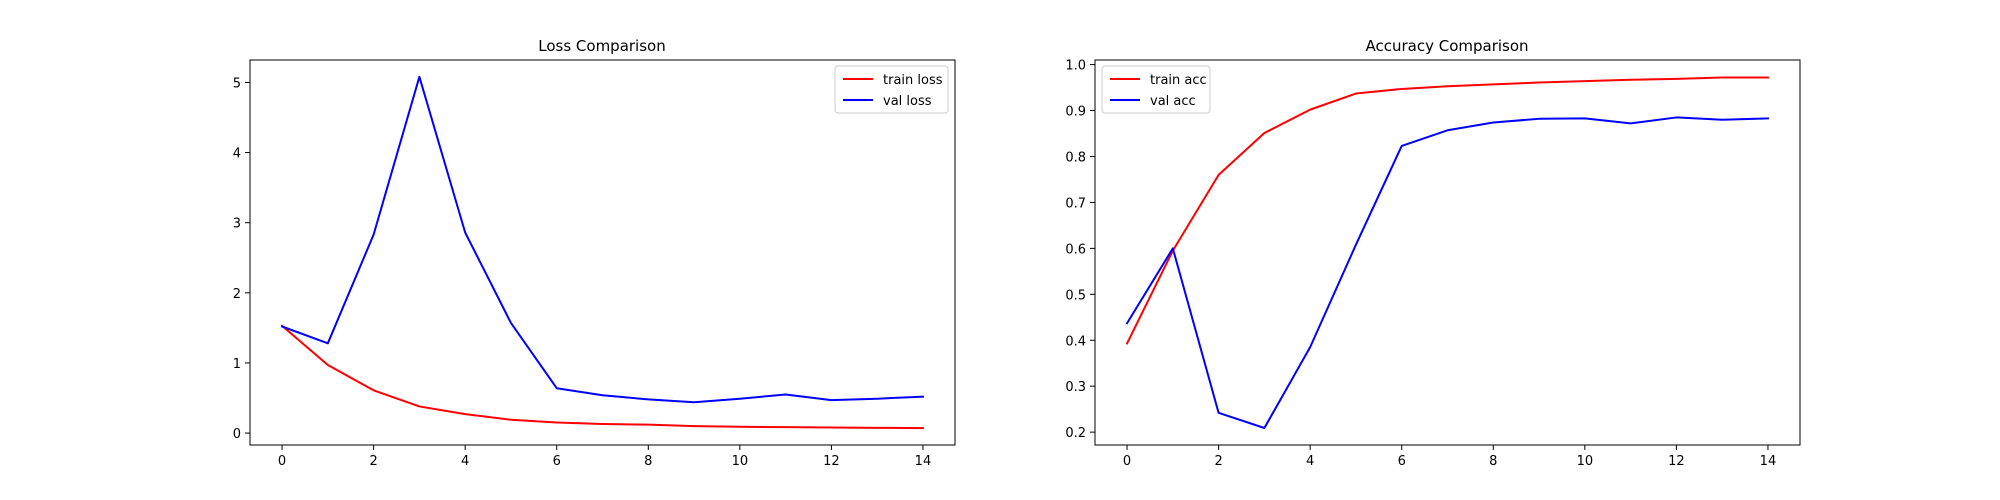 The width and height of the screenshot is (2000, 500). What do you see at coordinates (913, 80) in the screenshot?
I see `legend-label-train-loss: train loss` at bounding box center [913, 80].